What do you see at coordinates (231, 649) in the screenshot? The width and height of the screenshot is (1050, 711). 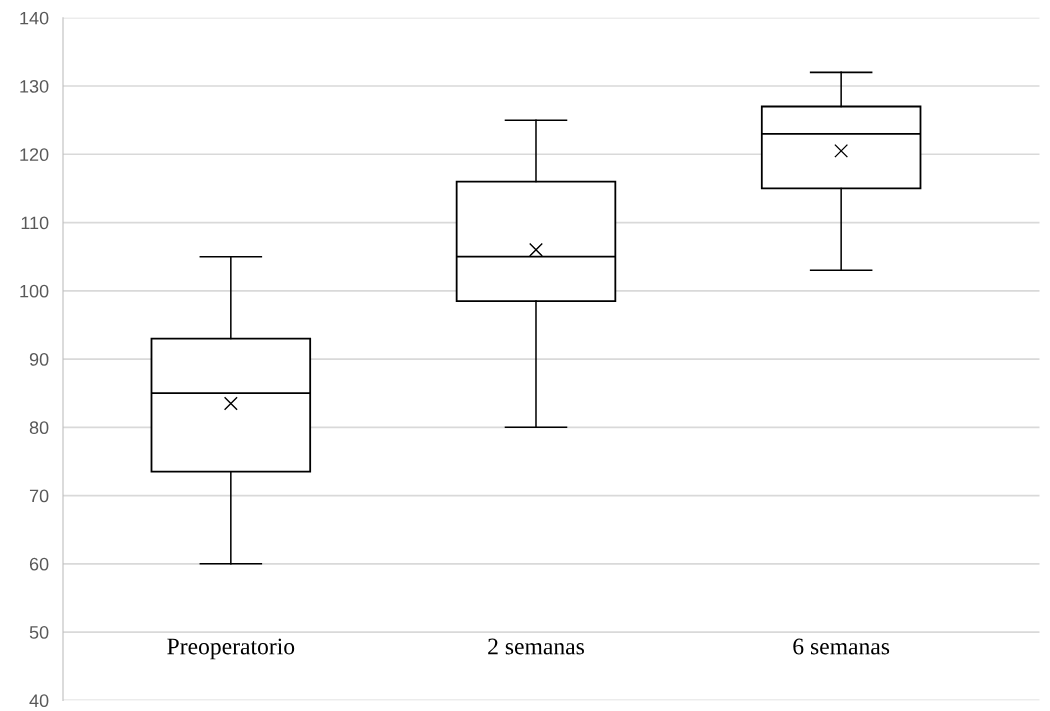 I see `x-tick-label: Preoperatorio` at bounding box center [231, 649].